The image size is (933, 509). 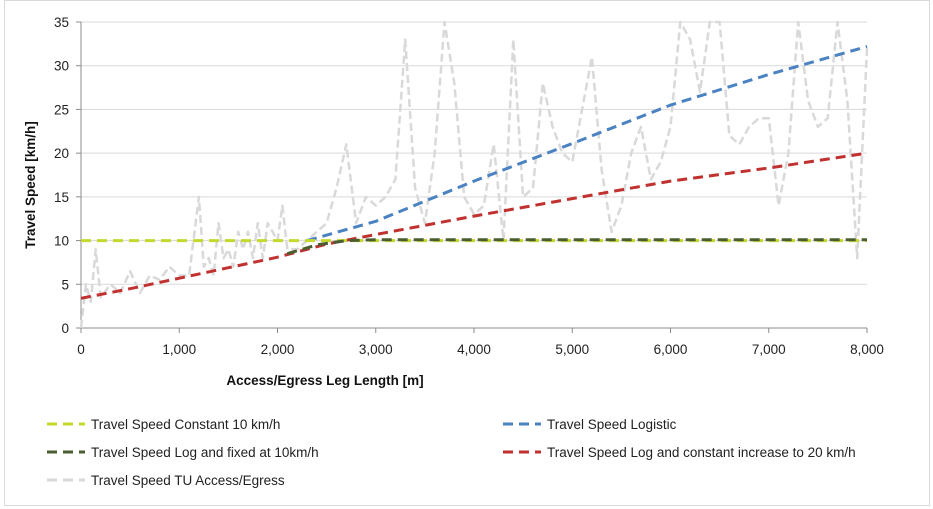 What do you see at coordinates (769, 349) in the screenshot?
I see `x-tick-label: 7,000` at bounding box center [769, 349].